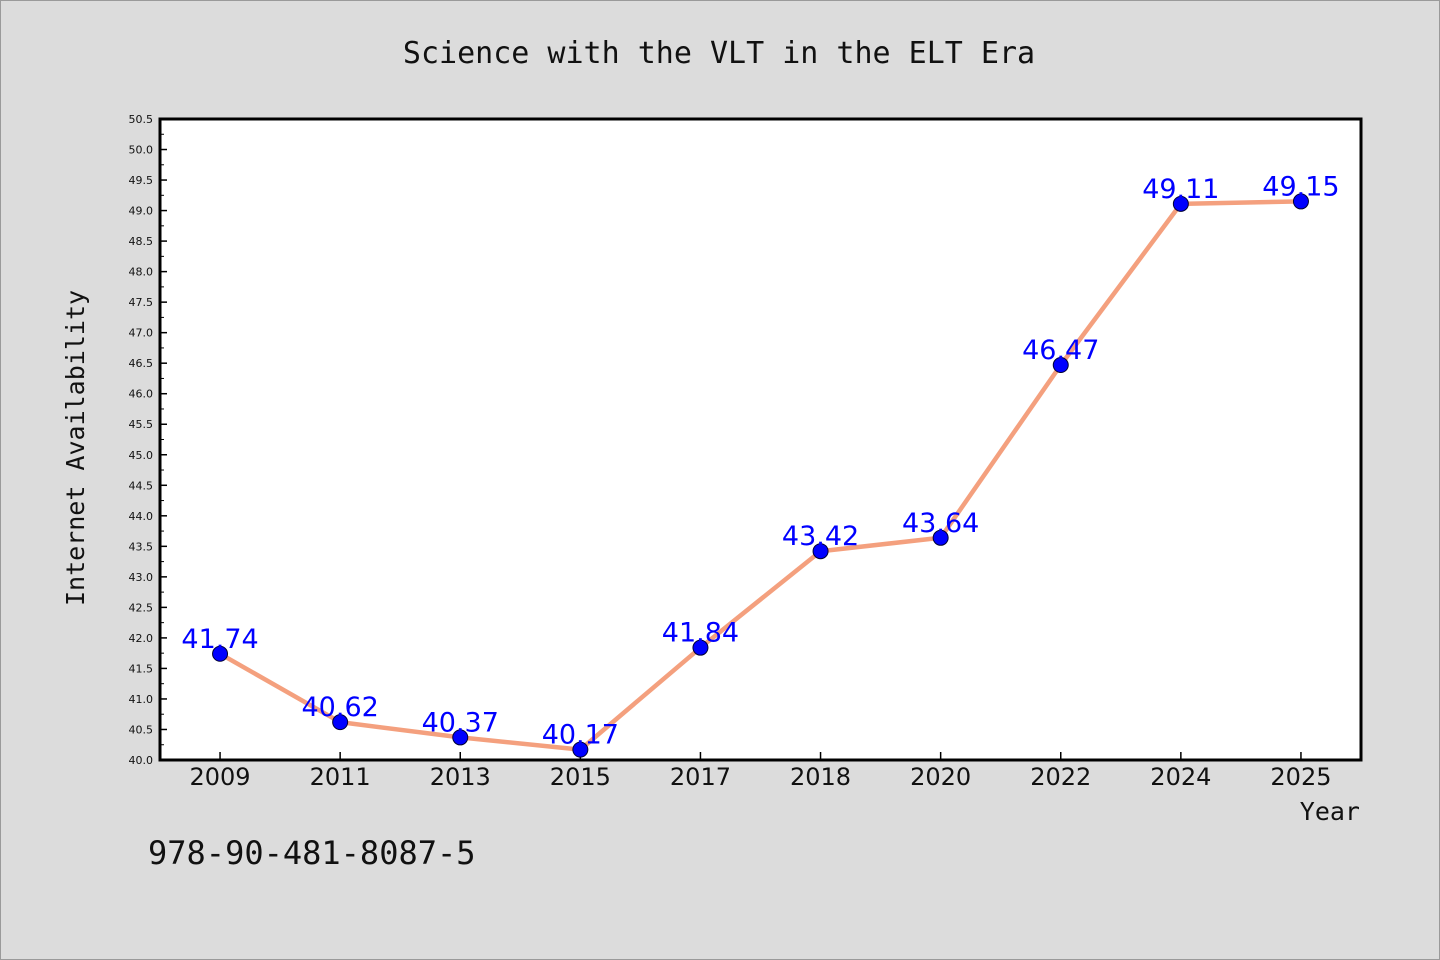 The width and height of the screenshot is (1440, 960). I want to click on y-tick-label: 44.5, so click(141, 485).